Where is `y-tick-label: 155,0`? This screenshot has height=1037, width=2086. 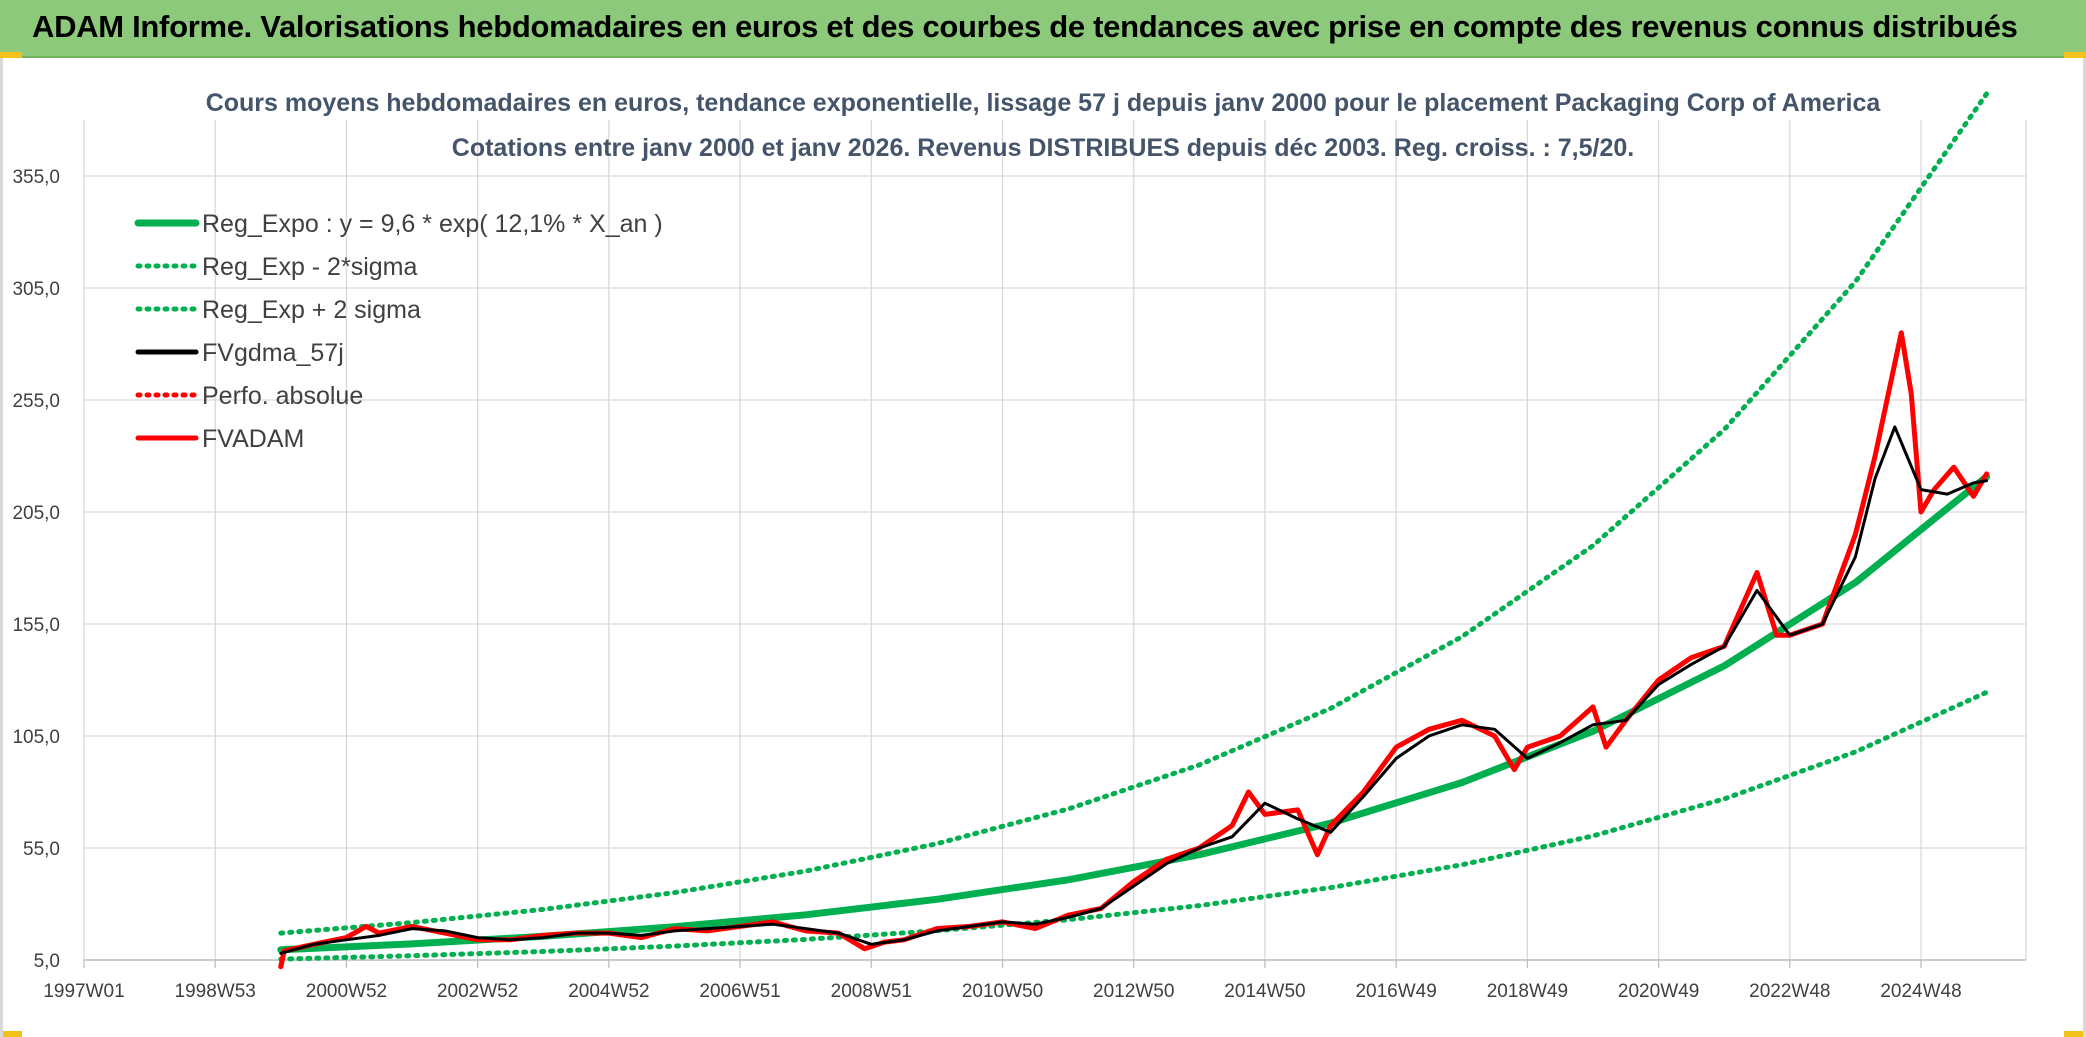
y-tick-label: 155,0 is located at coordinates (36, 625).